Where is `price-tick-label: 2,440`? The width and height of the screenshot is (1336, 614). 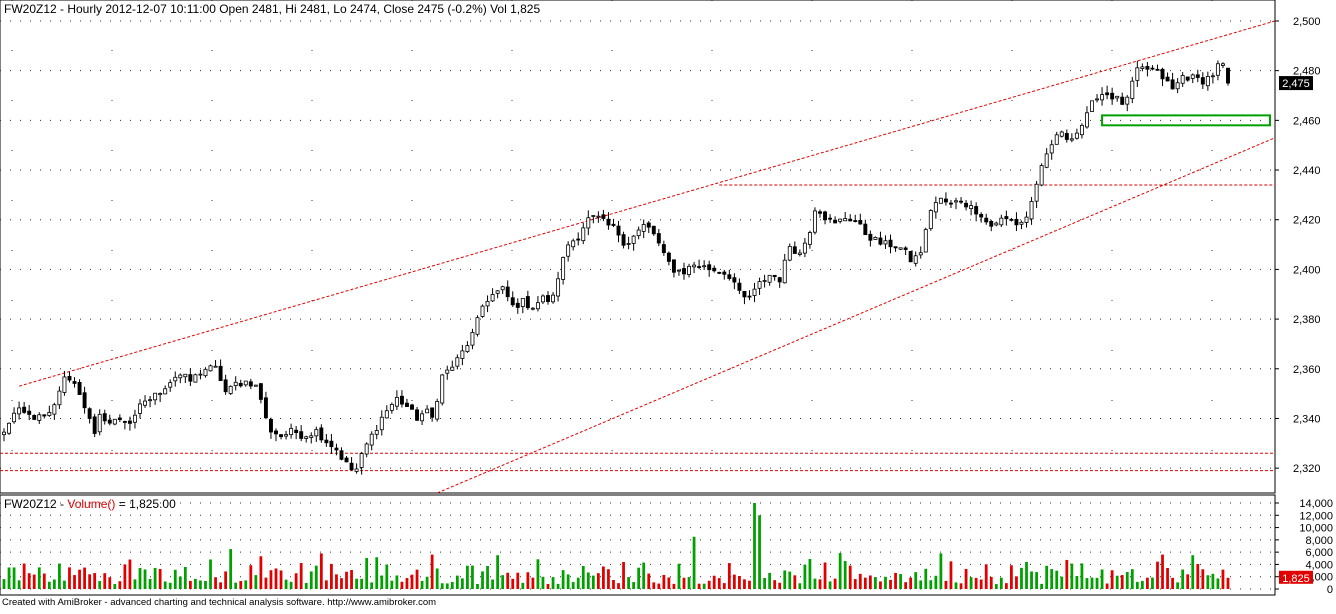
price-tick-label: 2,440 is located at coordinates (1307, 171).